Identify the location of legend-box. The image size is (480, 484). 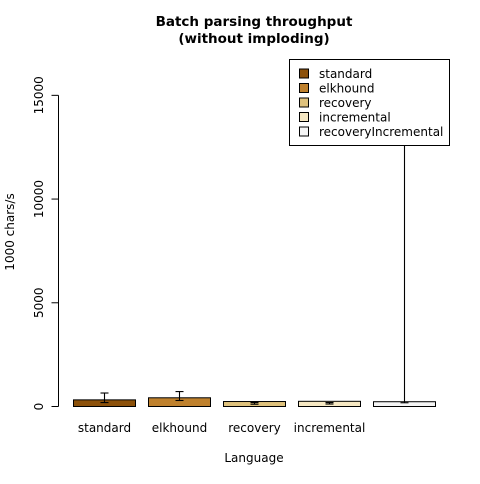
(369, 102).